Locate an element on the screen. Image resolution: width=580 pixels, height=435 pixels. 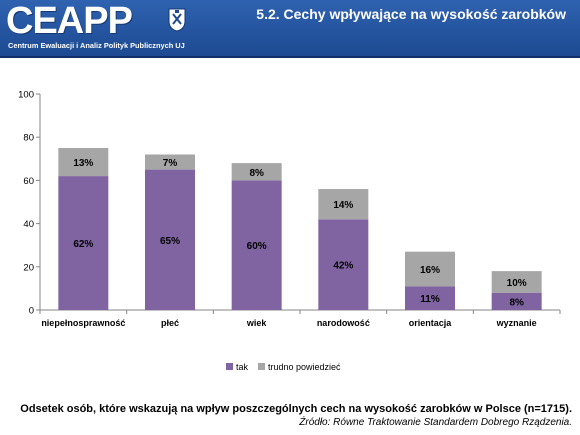
chart-legend: tak trudno powiedzieć is located at coordinates (283, 367).